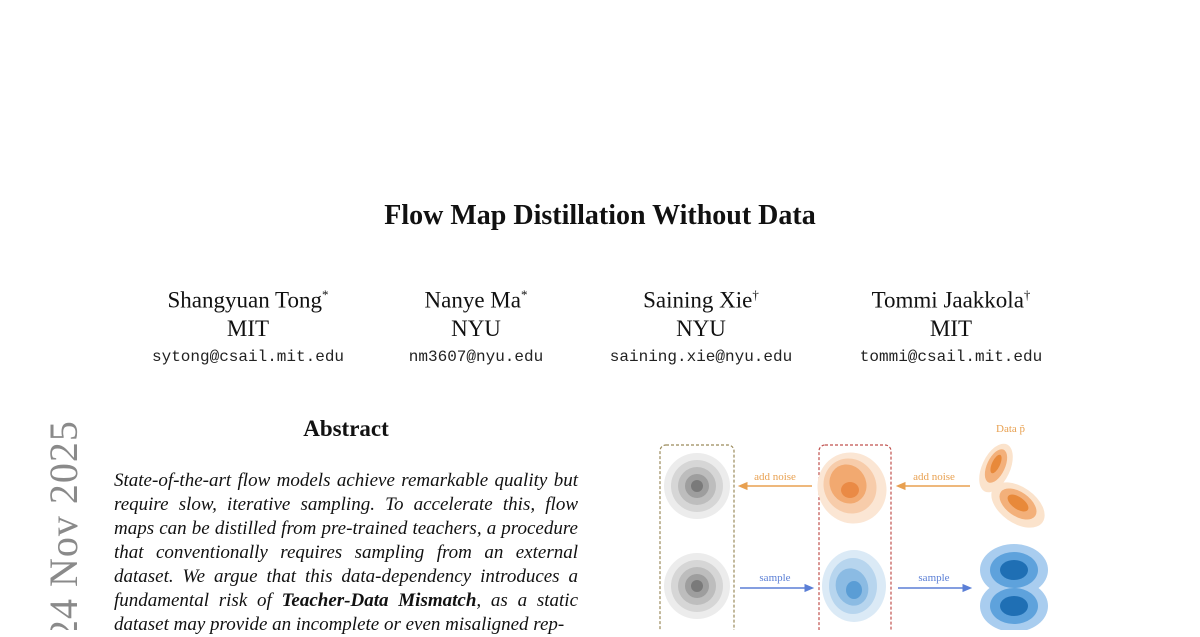 The width and height of the screenshot is (1200, 637). I want to click on author-email: tommi@csail.mit.edu, so click(951, 356).